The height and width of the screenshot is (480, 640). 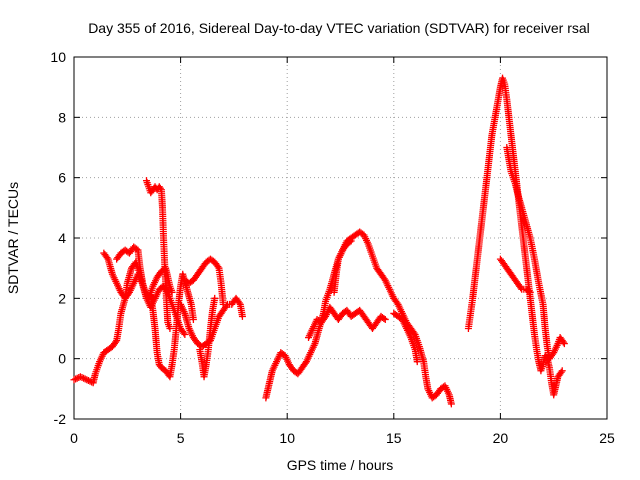 What do you see at coordinates (129, 263) in the screenshot?
I see `series-seg-c` at bounding box center [129, 263].